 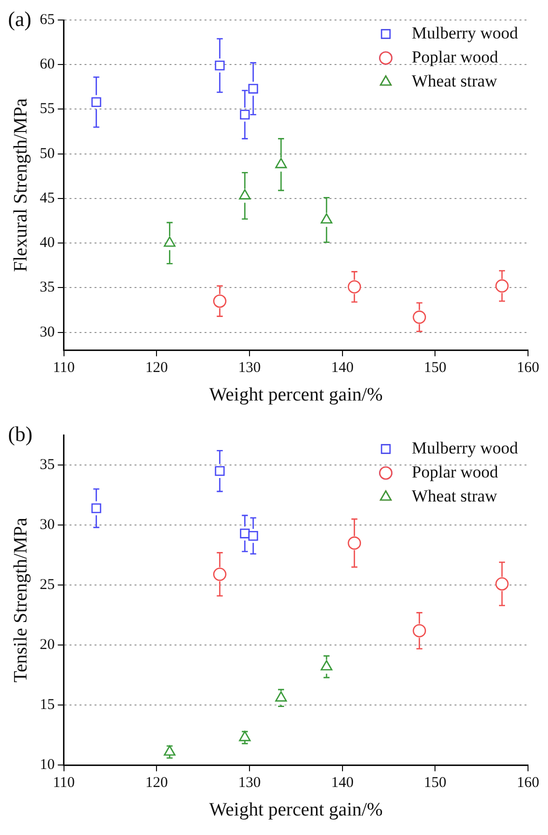 I want to click on y-axis-title: Tensile Strength/MPa, so click(x=21, y=600).